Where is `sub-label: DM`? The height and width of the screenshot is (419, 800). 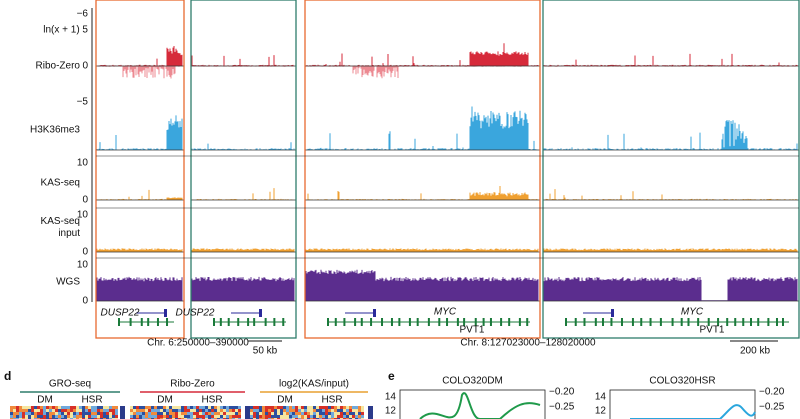 sub-label: DM is located at coordinates (285, 400).